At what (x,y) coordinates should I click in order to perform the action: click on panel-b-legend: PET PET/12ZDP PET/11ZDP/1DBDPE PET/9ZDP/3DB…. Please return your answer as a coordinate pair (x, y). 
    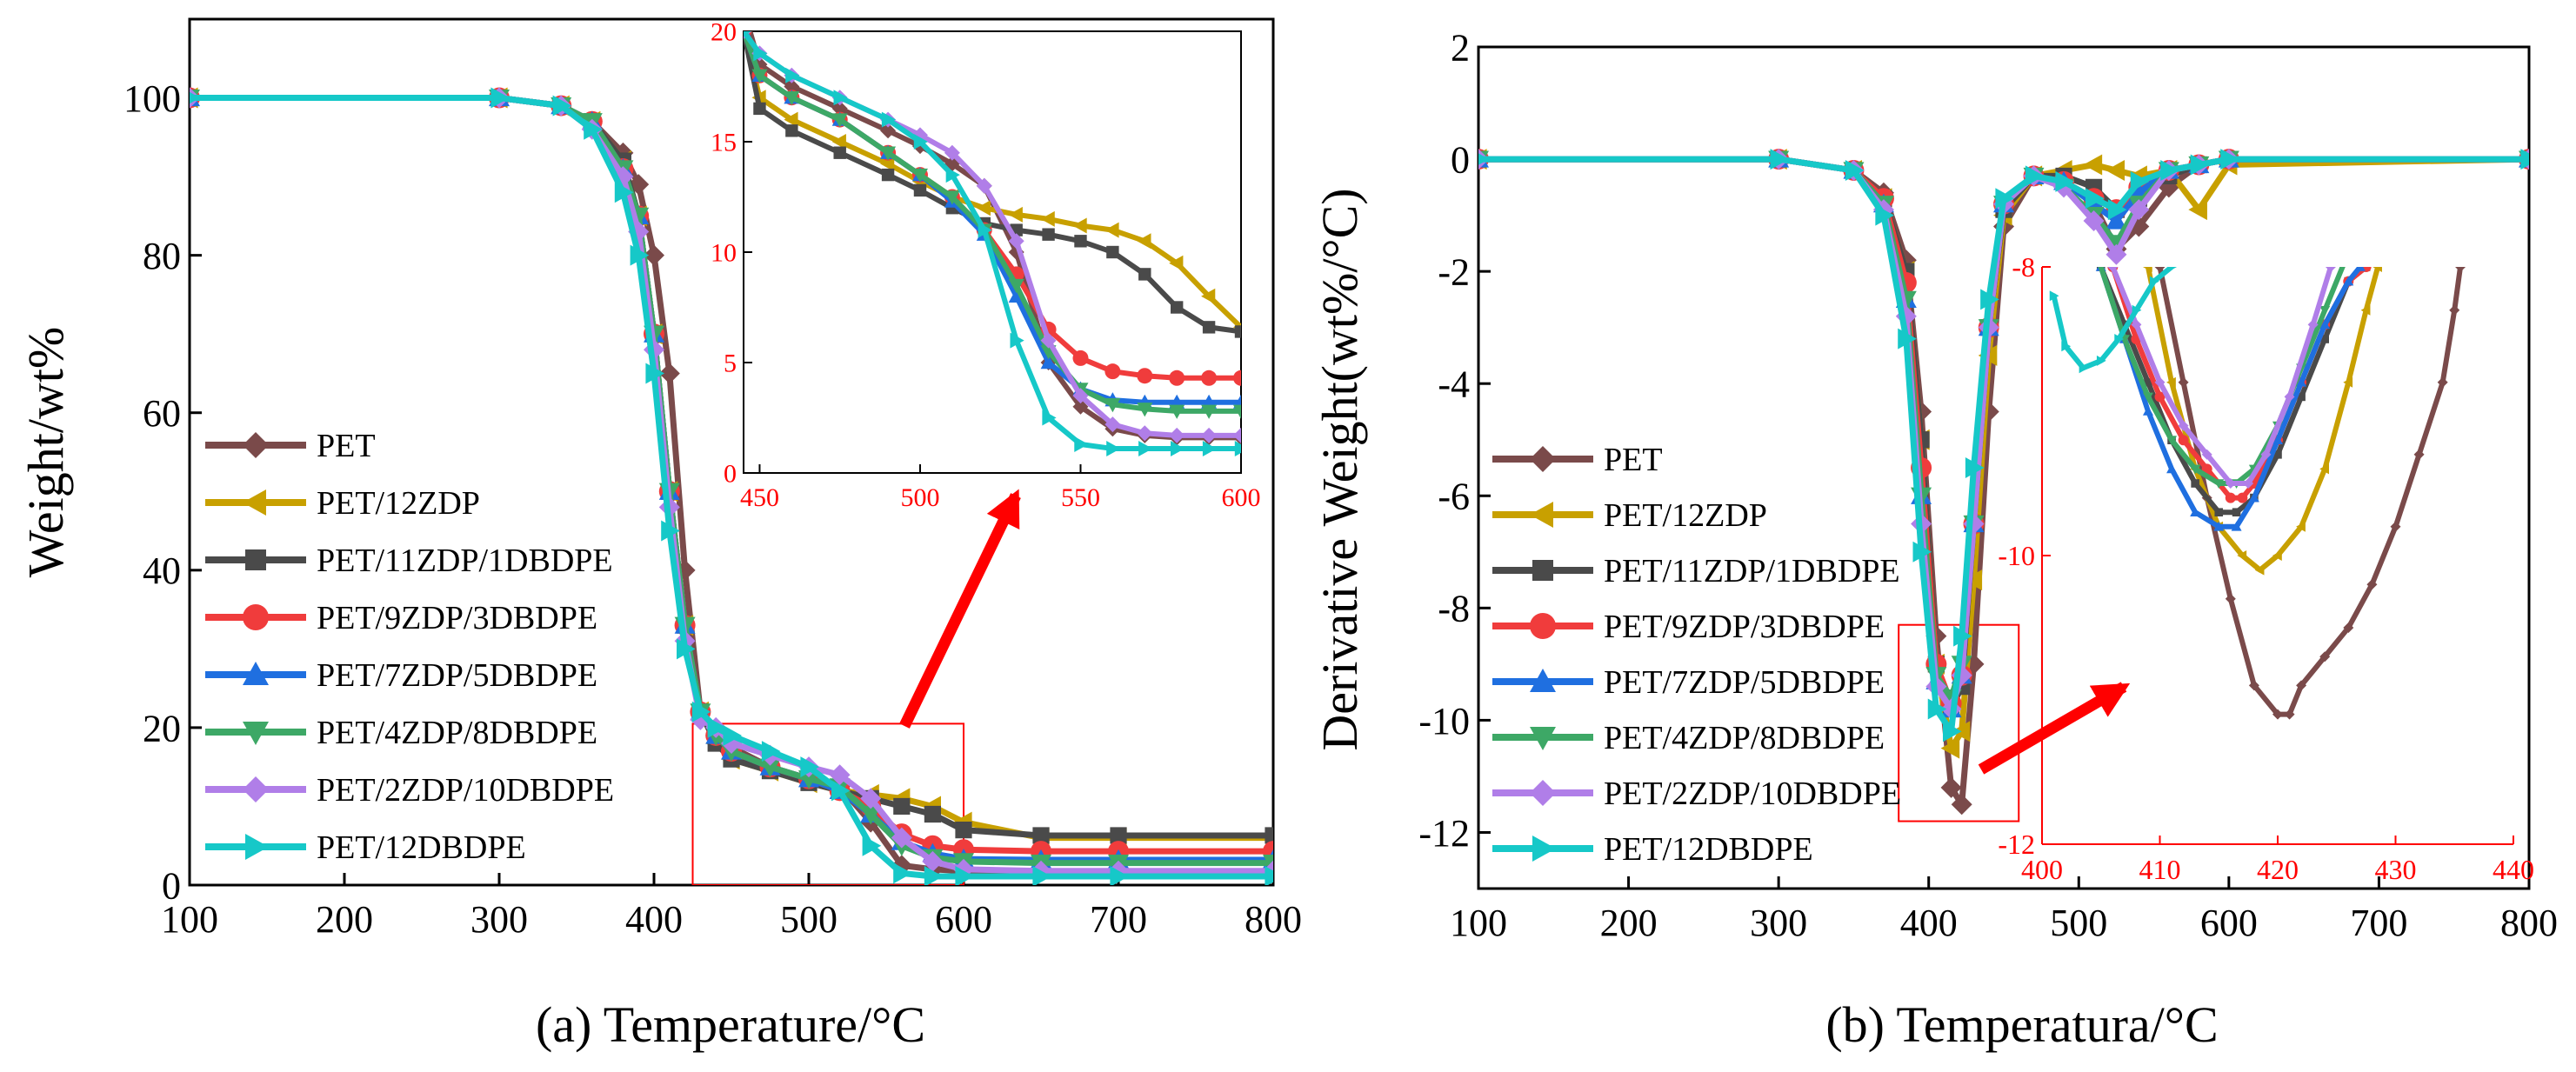
    Looking at the image, I should click on (1696, 655).